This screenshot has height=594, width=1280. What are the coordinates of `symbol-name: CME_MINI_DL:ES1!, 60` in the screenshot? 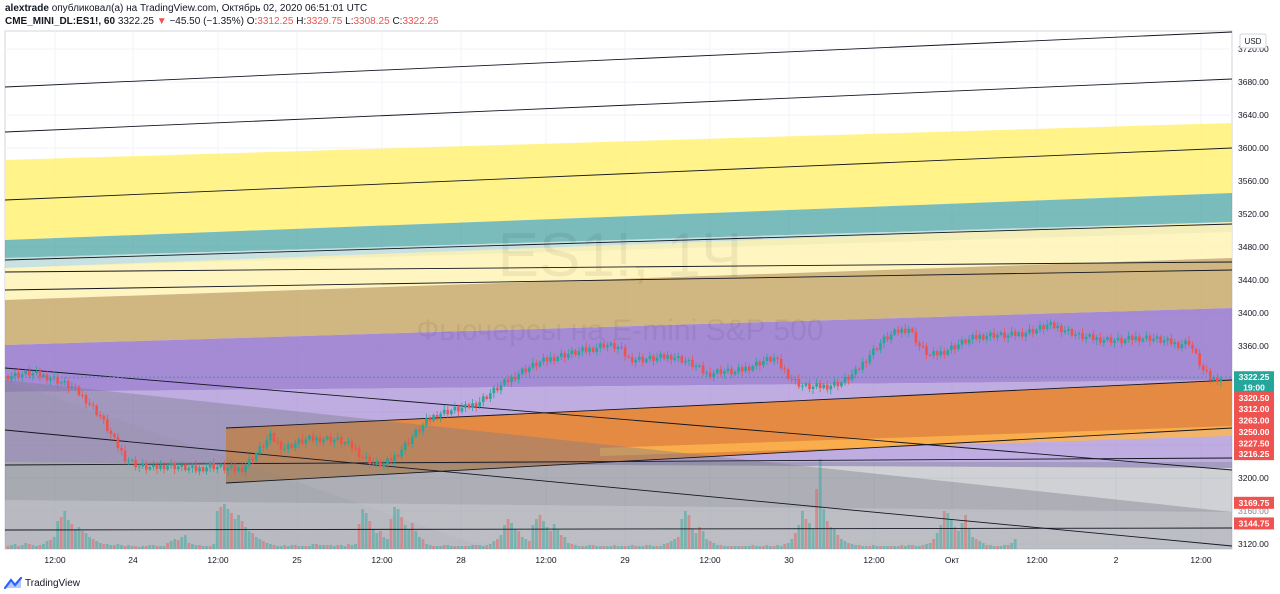 It's located at (60, 21).